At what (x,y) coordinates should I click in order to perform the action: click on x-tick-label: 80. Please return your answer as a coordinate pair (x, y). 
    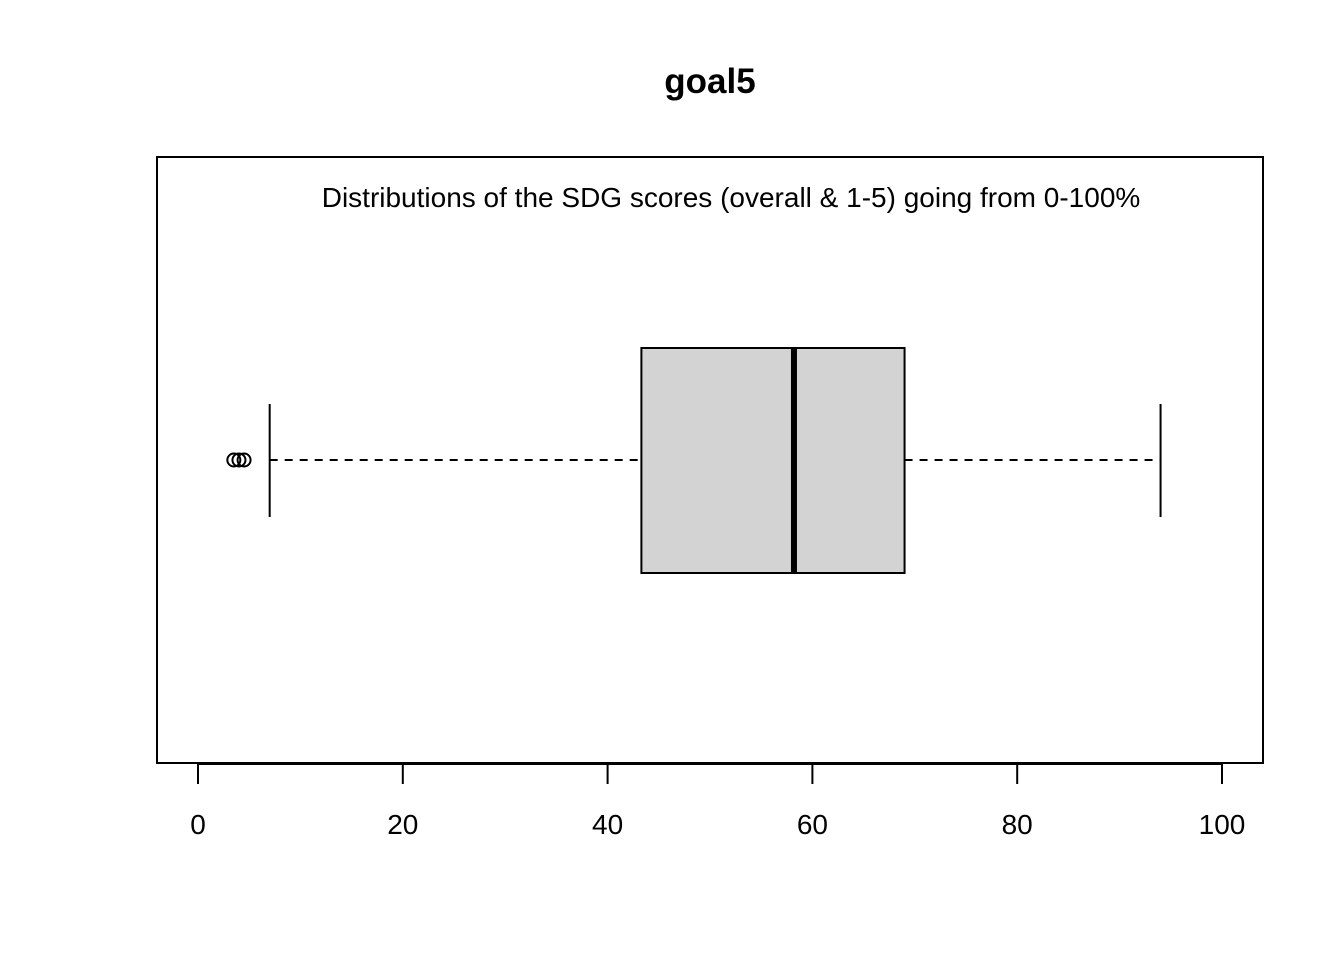
    Looking at the image, I should click on (1017, 824).